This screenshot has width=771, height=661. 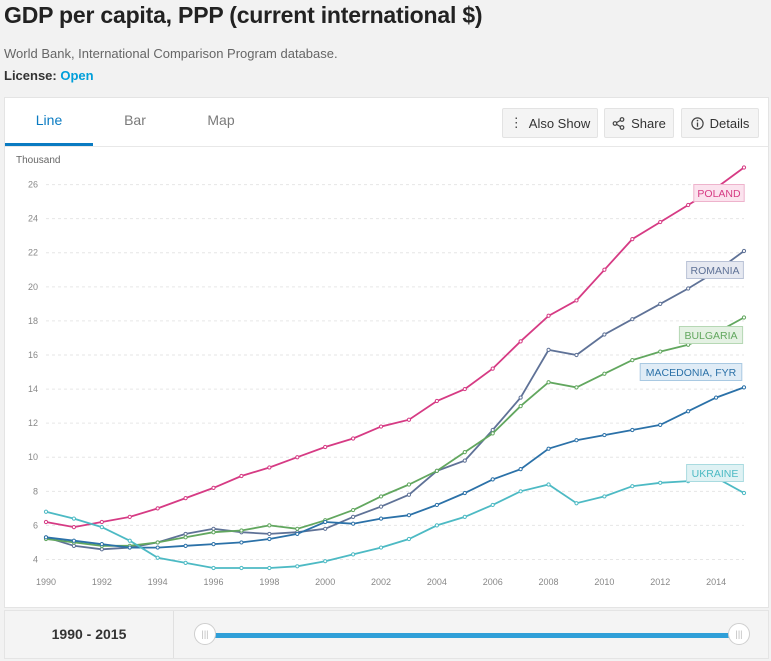 I want to click on license: License: Open, so click(x=49, y=75).